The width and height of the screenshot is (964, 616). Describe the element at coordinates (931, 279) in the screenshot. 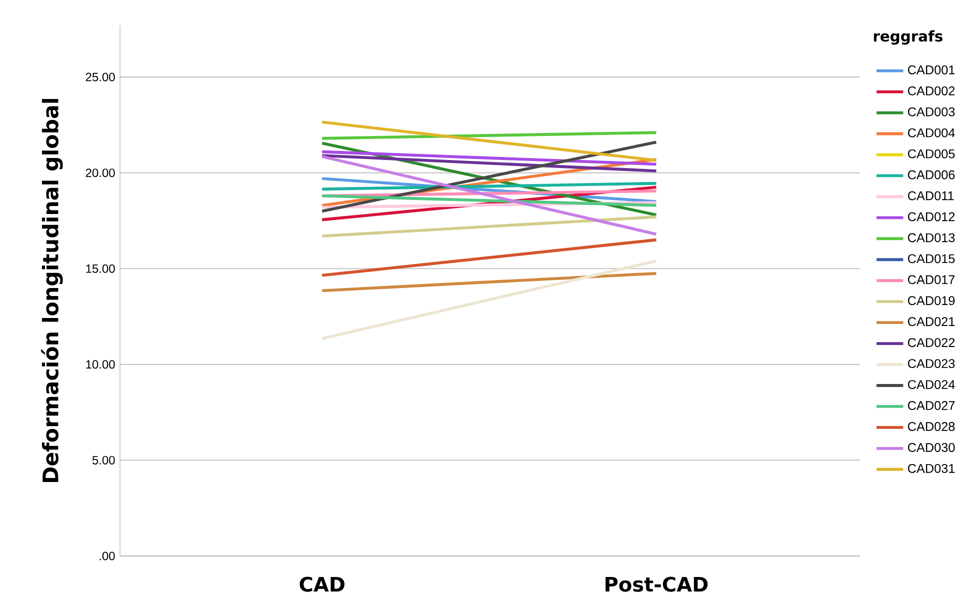

I see `legend-label: CAD017` at that location.